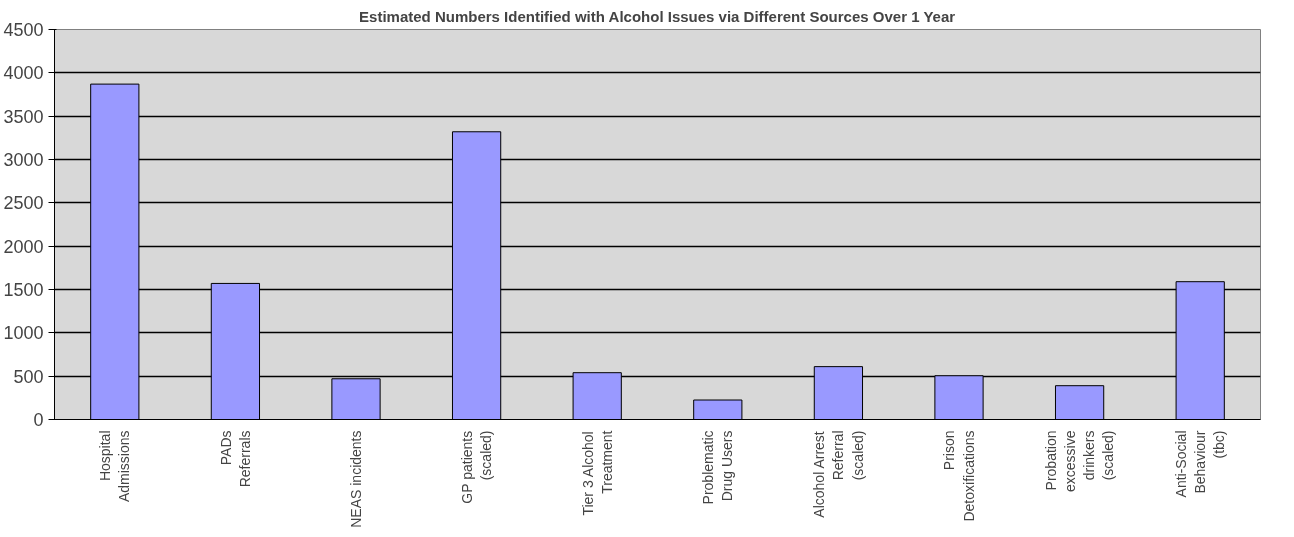 This screenshot has height=537, width=1294. What do you see at coordinates (23, 203) in the screenshot?
I see `y-tick-label: 2500` at bounding box center [23, 203].